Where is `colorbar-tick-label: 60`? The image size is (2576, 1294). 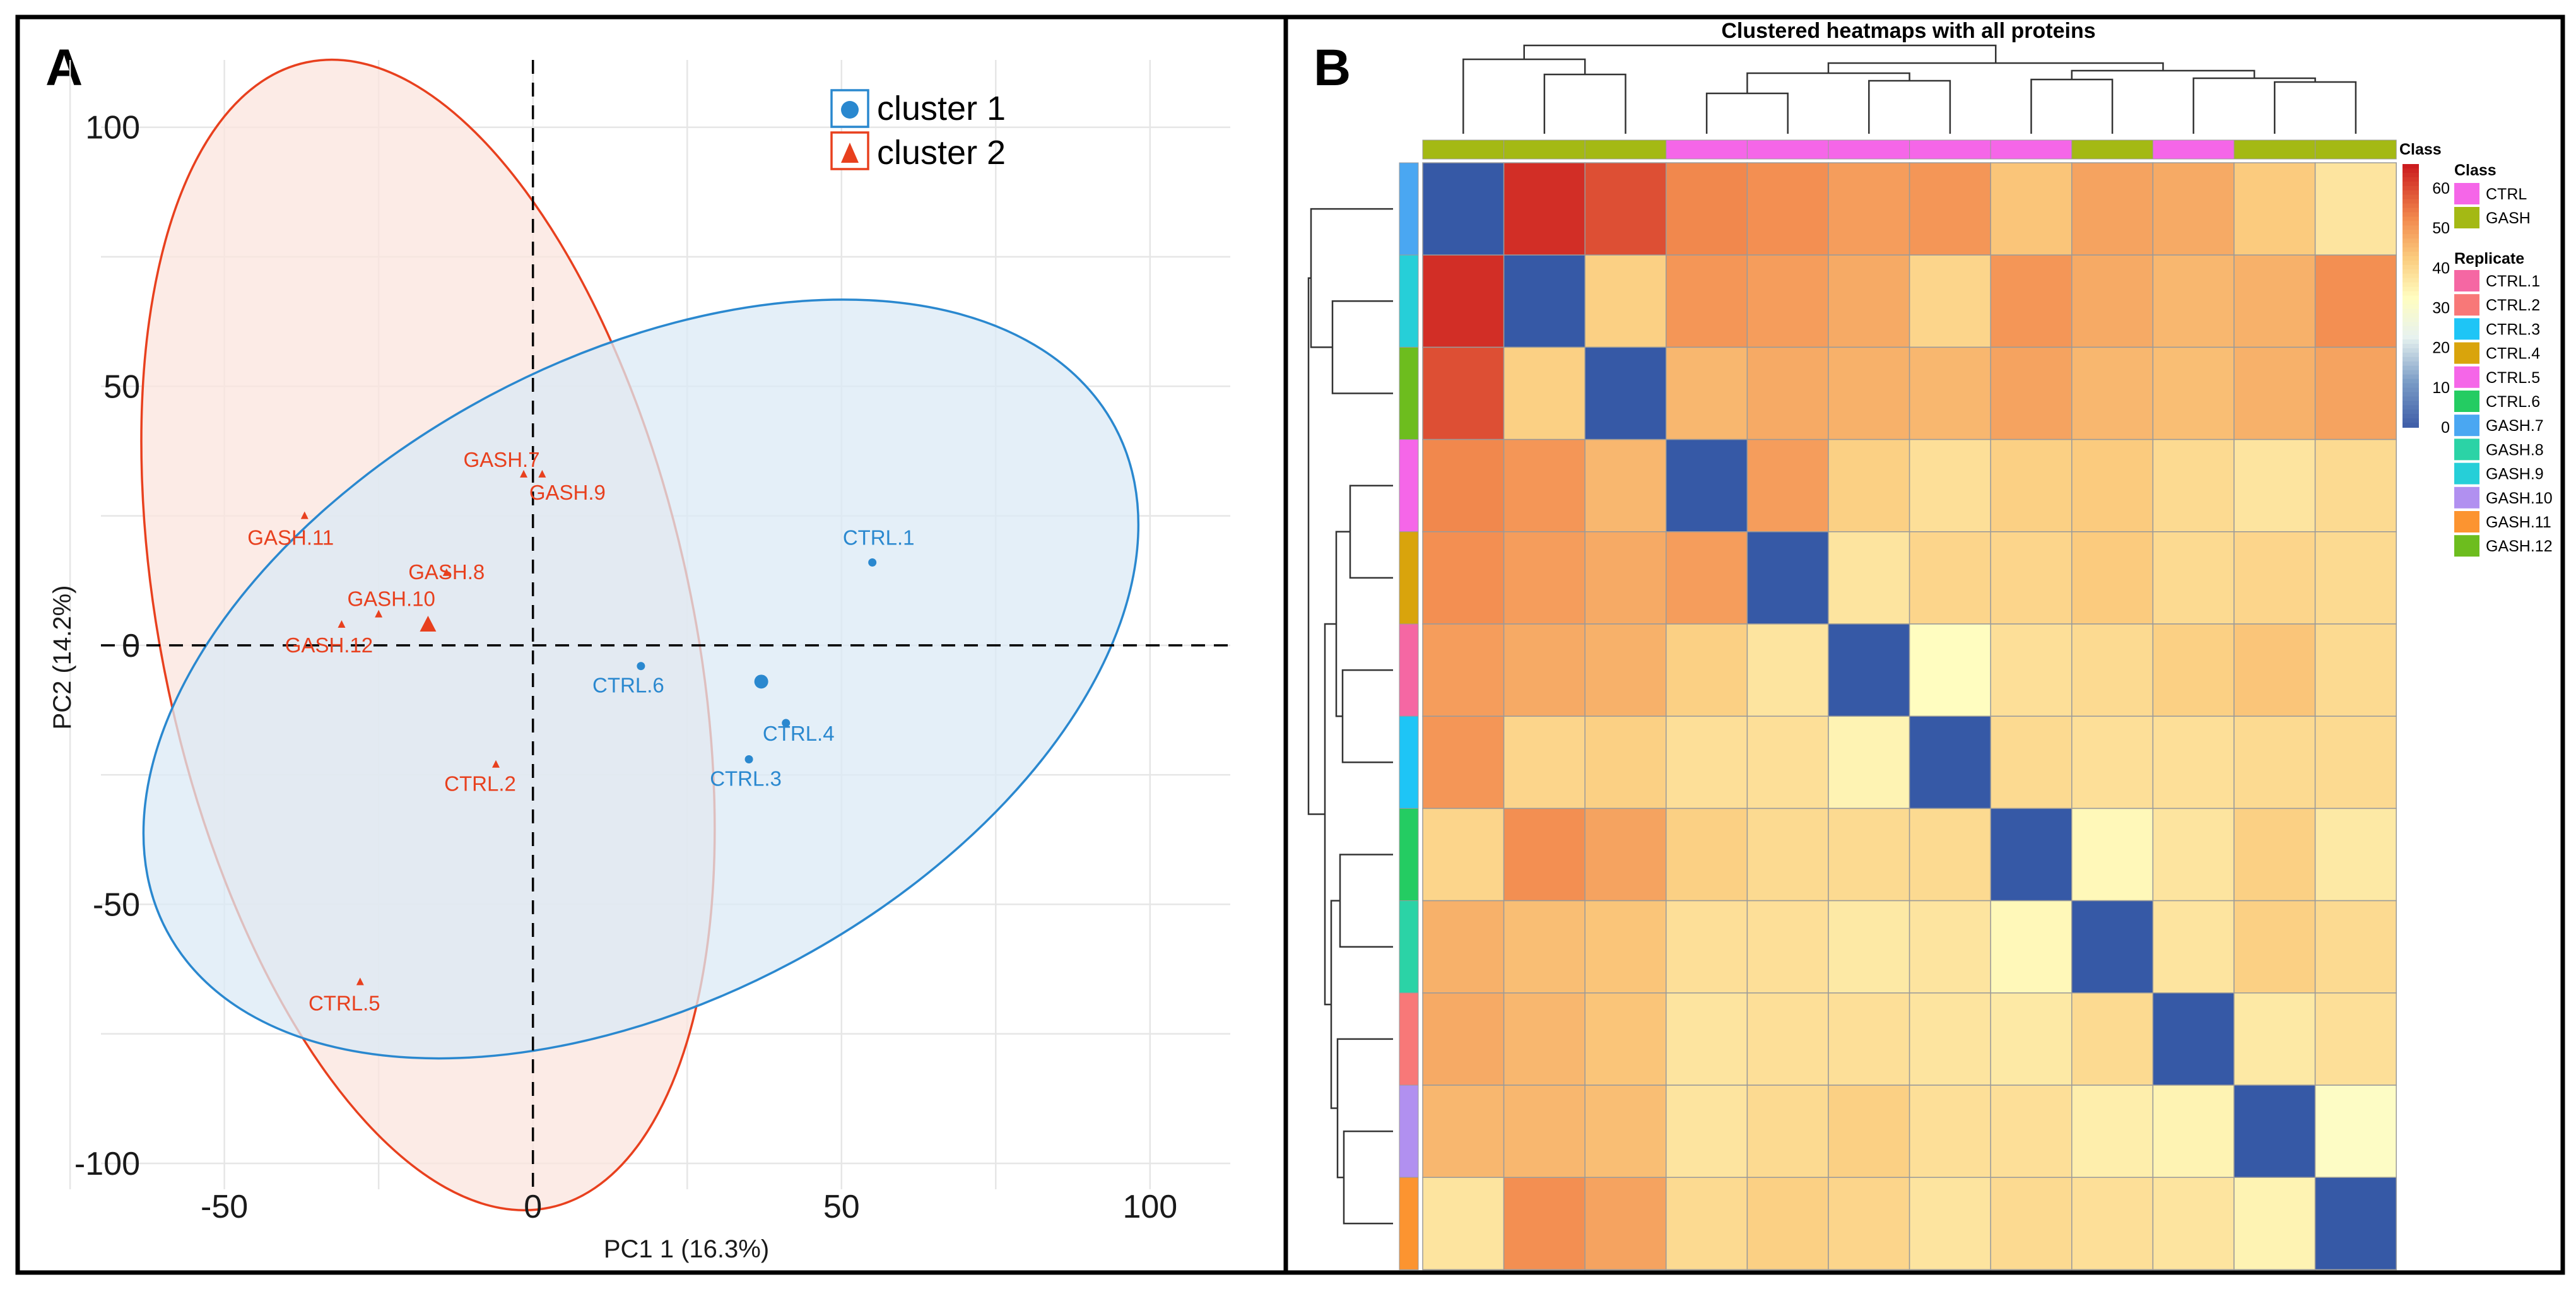
colorbar-tick-label: 60 is located at coordinates (2441, 189).